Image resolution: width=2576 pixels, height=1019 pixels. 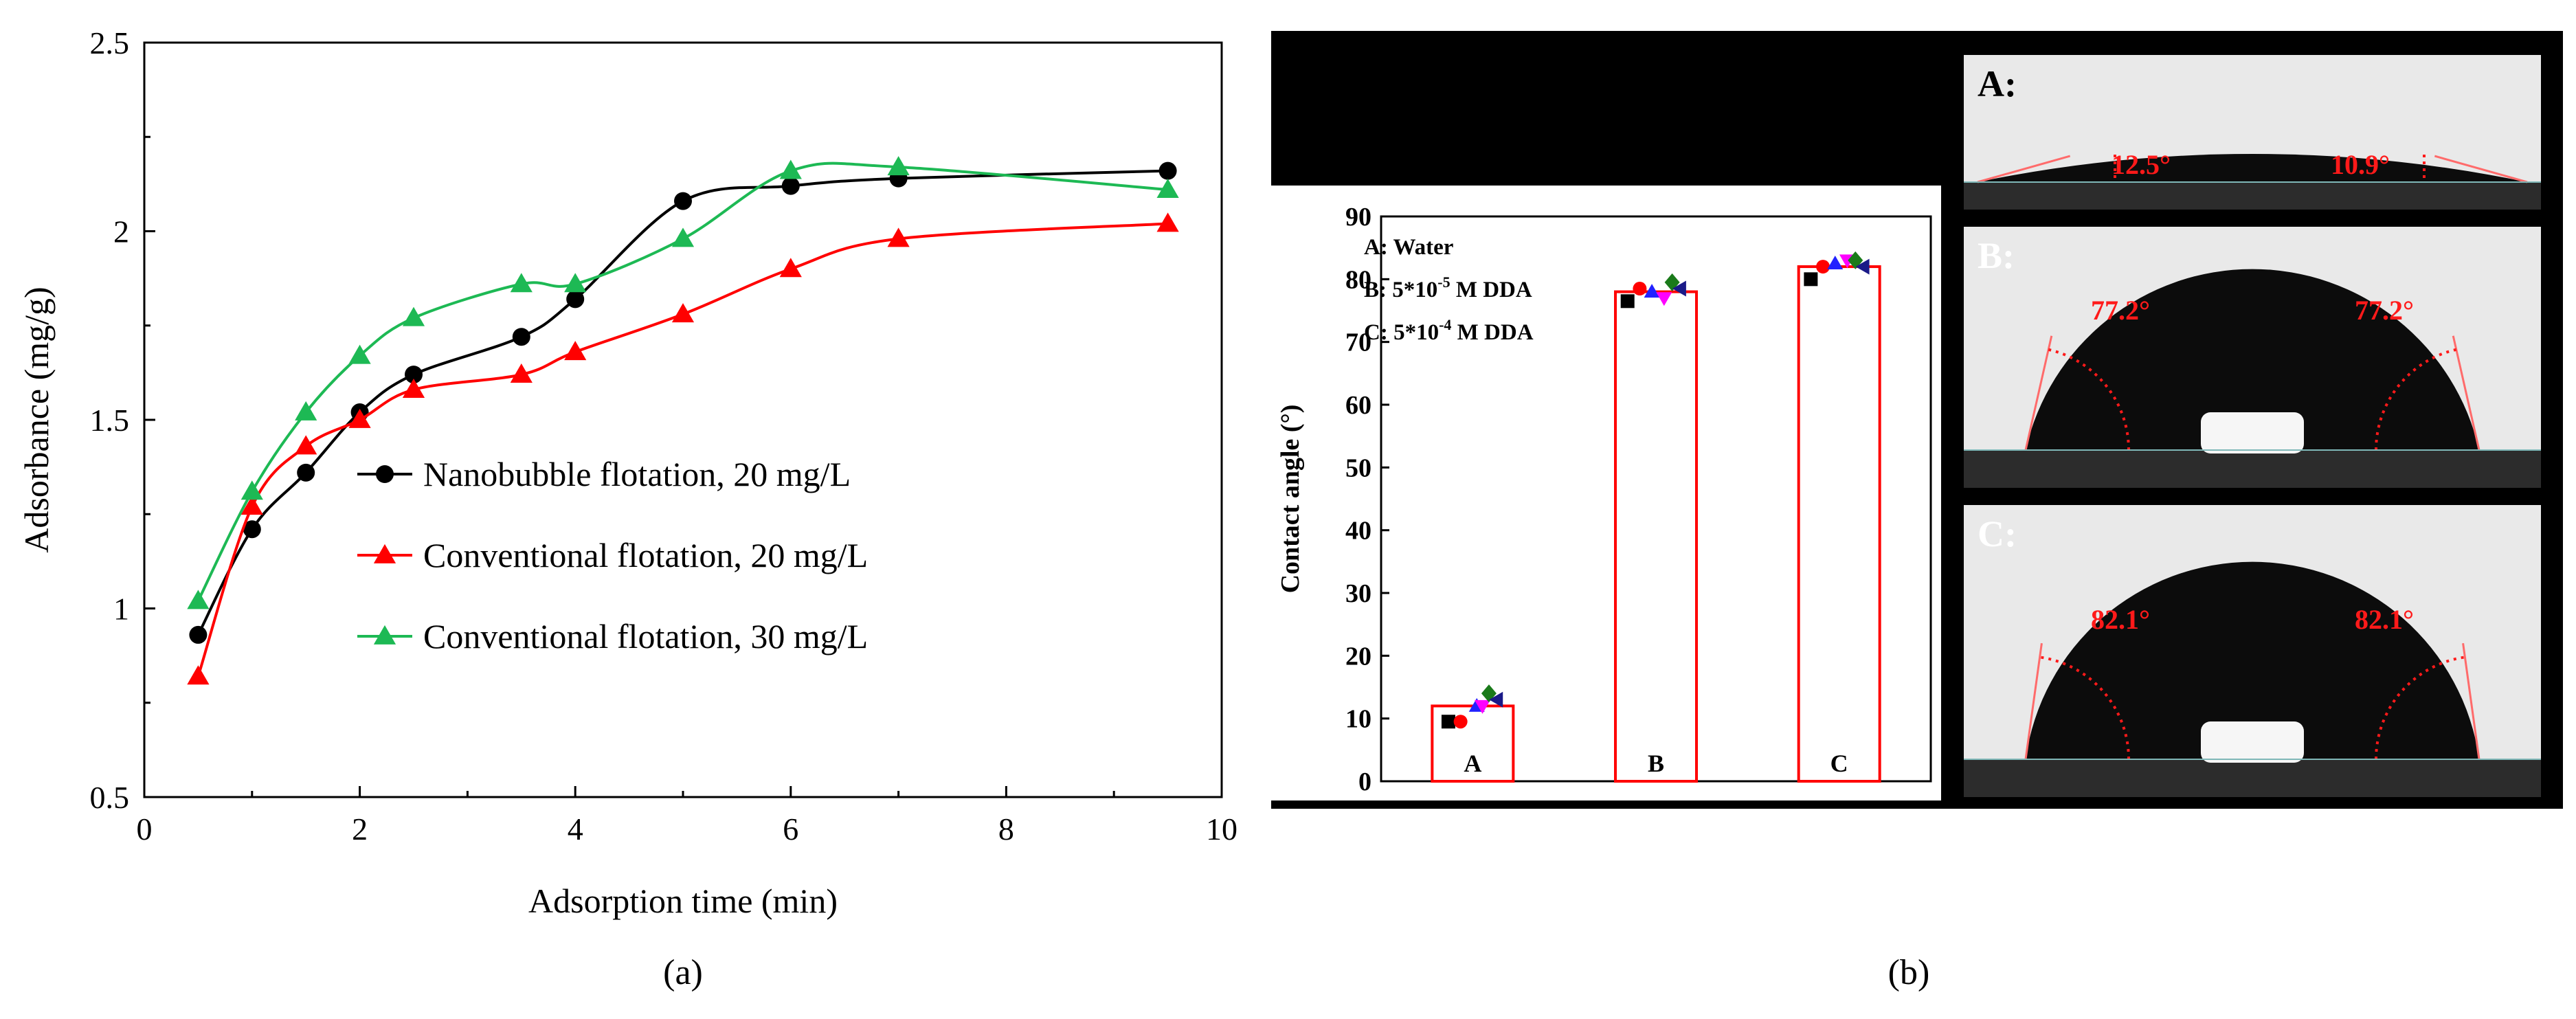 I want to click on bar-y-tick-label: 40, so click(x=1358, y=531).